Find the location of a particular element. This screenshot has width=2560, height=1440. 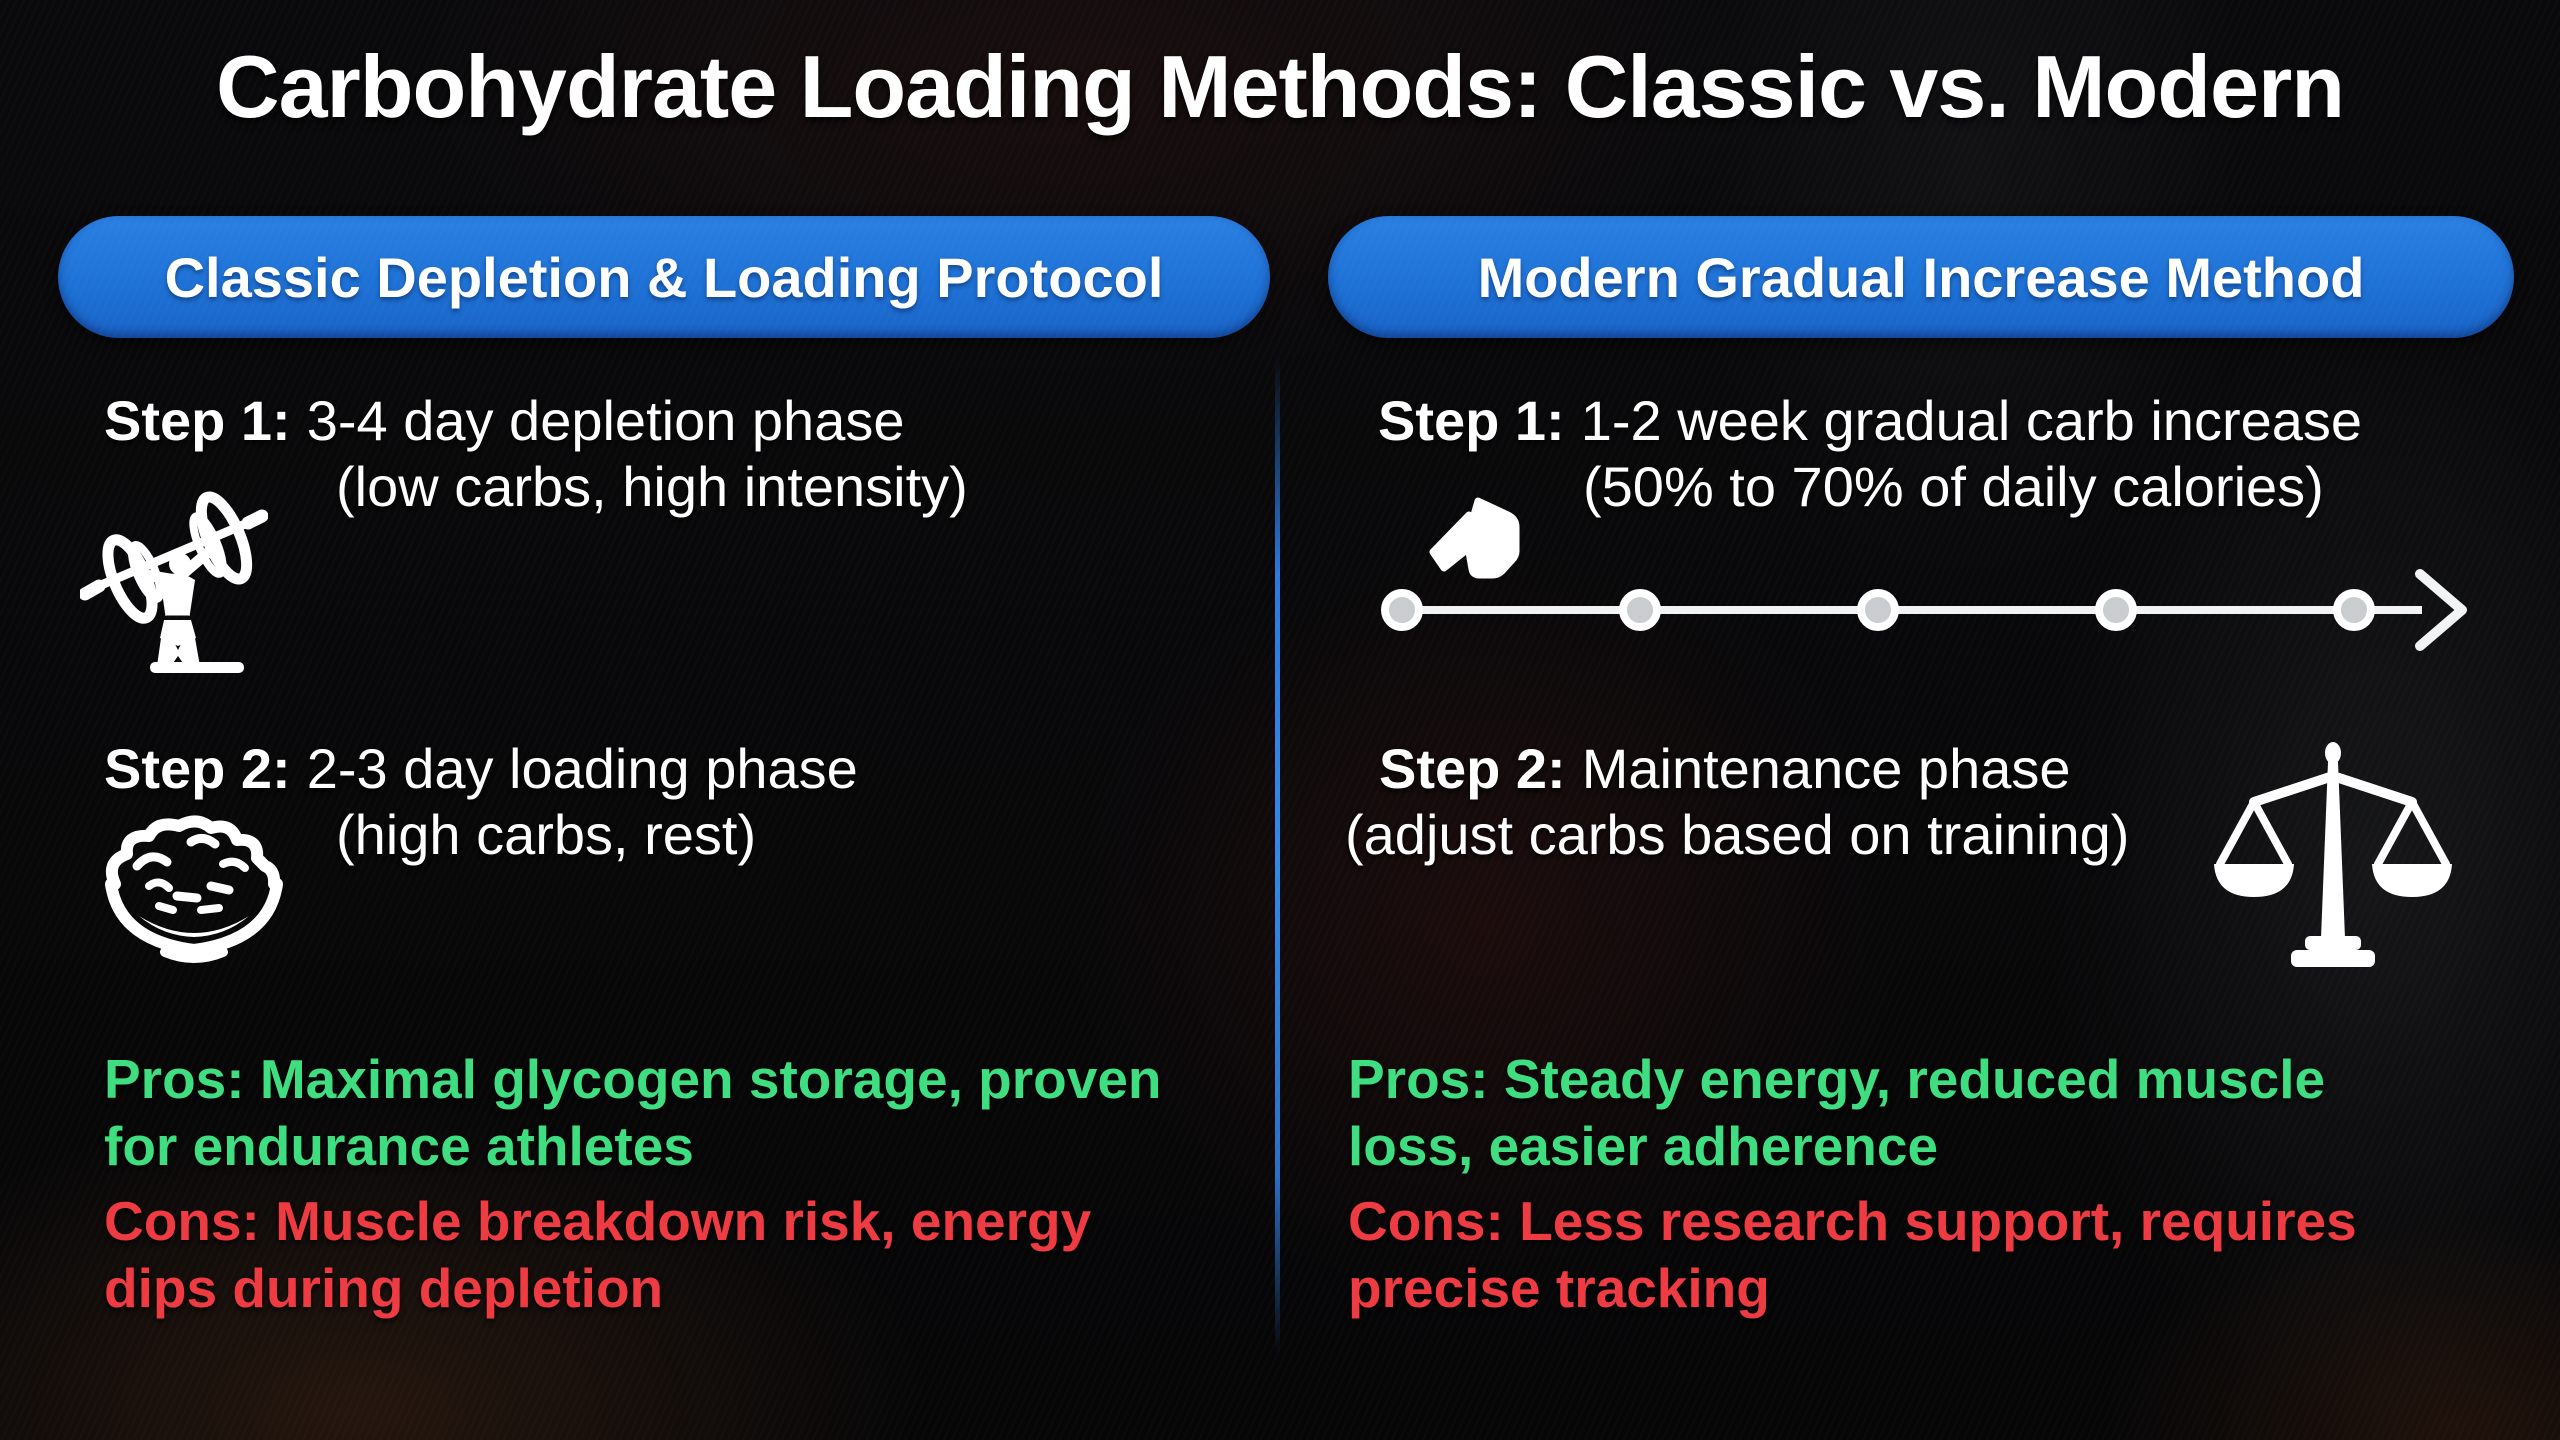

food-bowl-icon is located at coordinates (194, 888).